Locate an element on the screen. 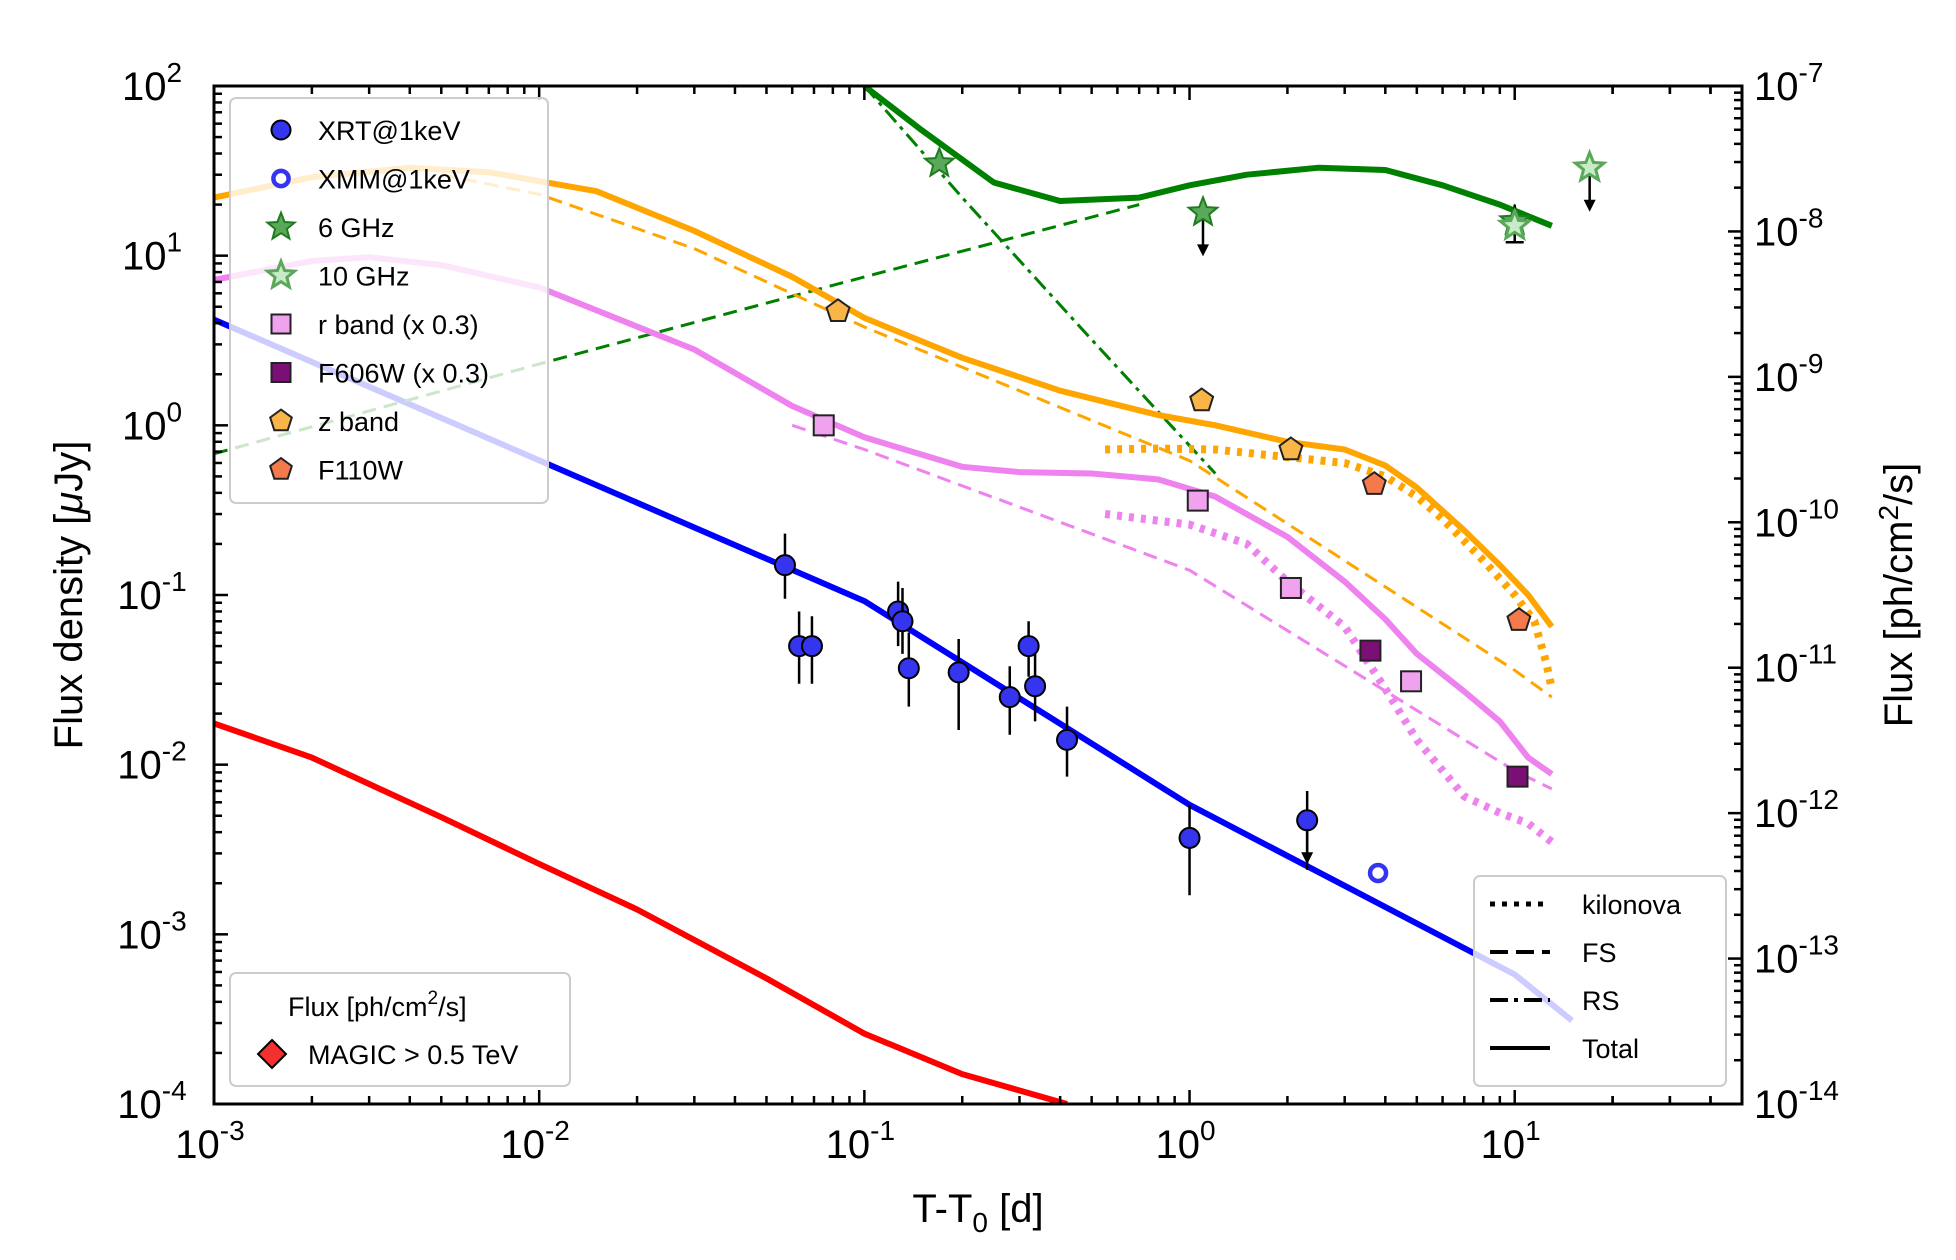 Image resolution: width=1956 pixels, height=1260 pixels. legend-label-xrt-1kev: XRT@1keV is located at coordinates (389, 131).